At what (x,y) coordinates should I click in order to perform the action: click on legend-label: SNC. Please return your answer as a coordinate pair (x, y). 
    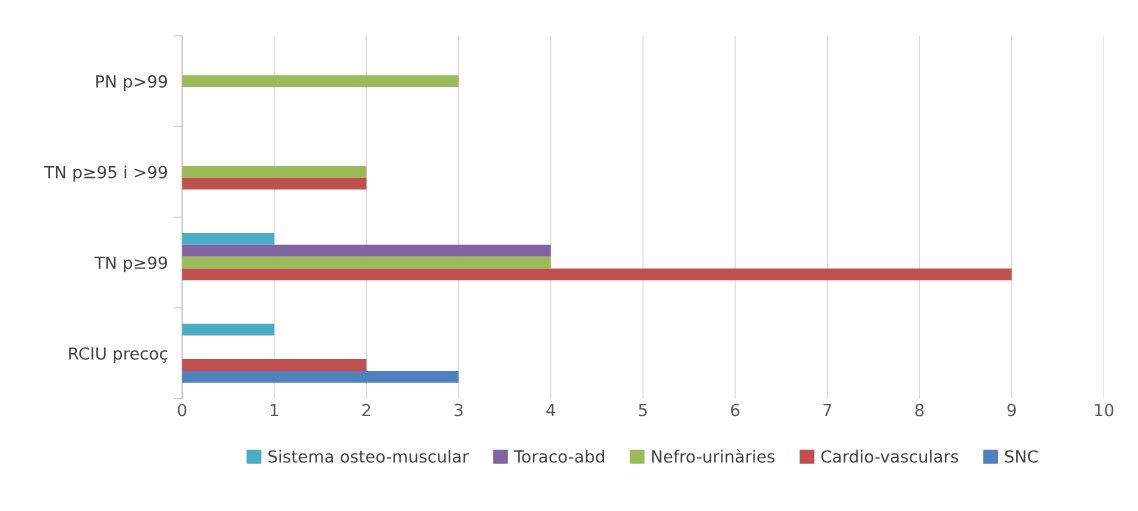
    Looking at the image, I should click on (1021, 456).